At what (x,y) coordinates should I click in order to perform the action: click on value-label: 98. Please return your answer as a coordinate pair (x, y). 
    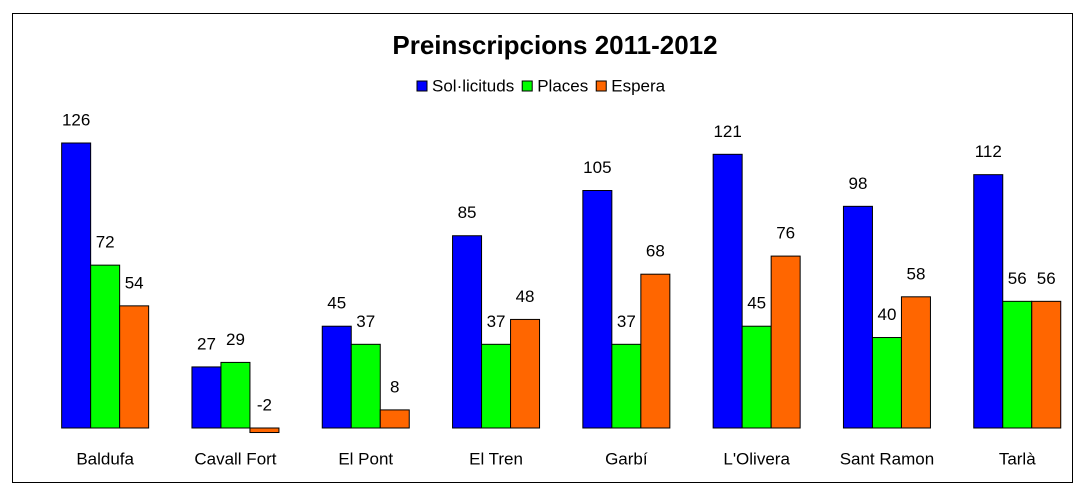
    Looking at the image, I should click on (857, 183).